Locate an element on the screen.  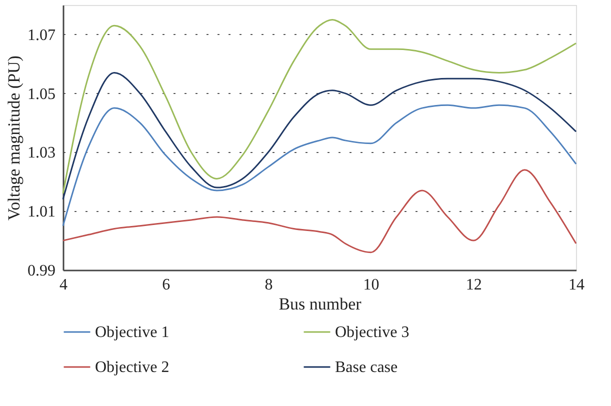
legend-label: Objective 1 is located at coordinates (132, 332).